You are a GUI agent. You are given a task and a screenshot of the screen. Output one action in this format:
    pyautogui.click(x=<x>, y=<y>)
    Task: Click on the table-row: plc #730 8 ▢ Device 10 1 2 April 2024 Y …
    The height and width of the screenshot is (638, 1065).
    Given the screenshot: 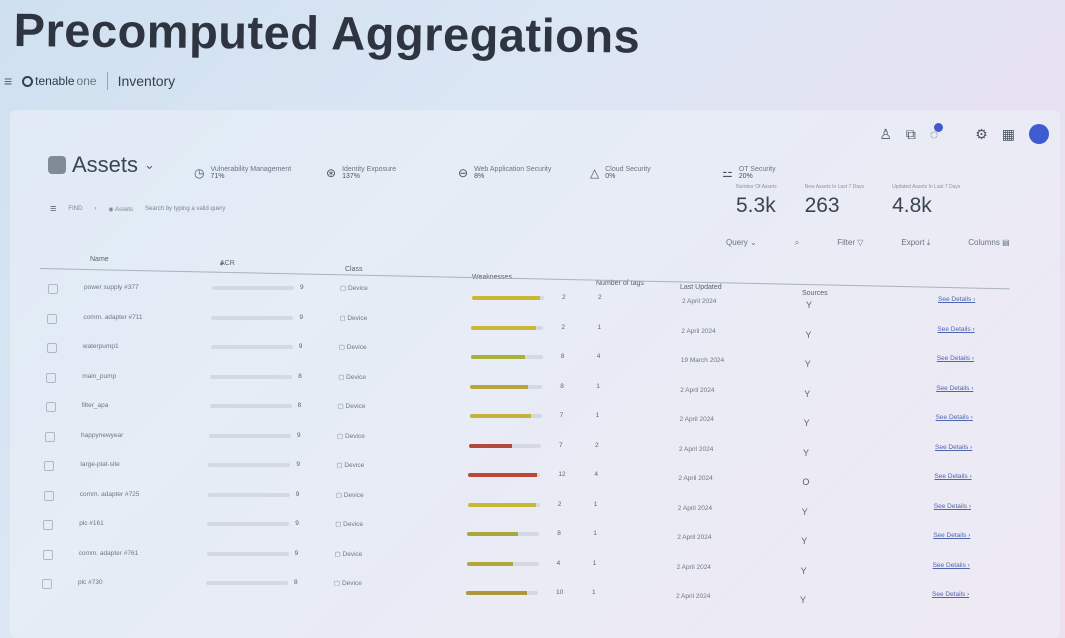 What is the action you would take?
    pyautogui.click(x=522, y=590)
    